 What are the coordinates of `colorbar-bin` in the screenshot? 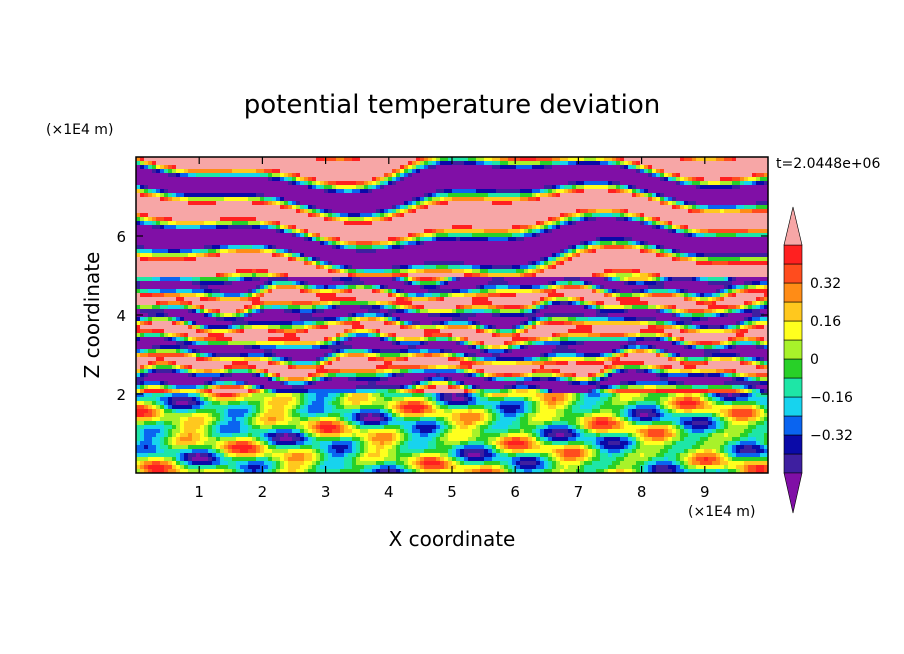 It's located at (793, 425).